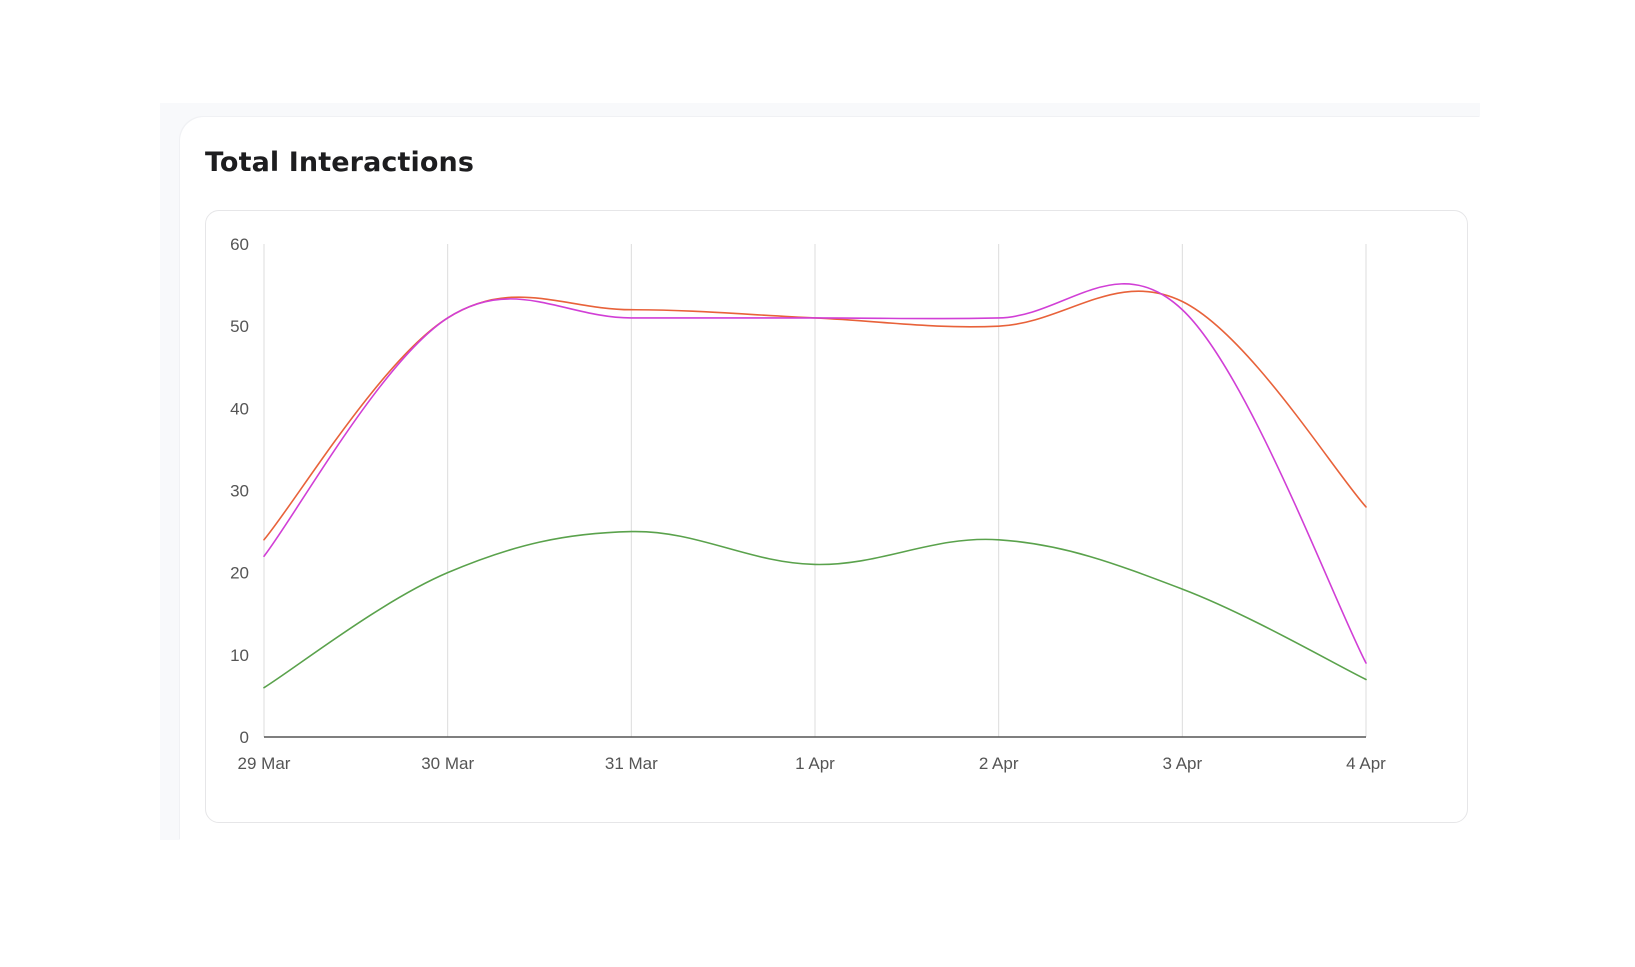 The image size is (1635, 967). I want to click on x-tick-label: 29 Mar, so click(264, 763).